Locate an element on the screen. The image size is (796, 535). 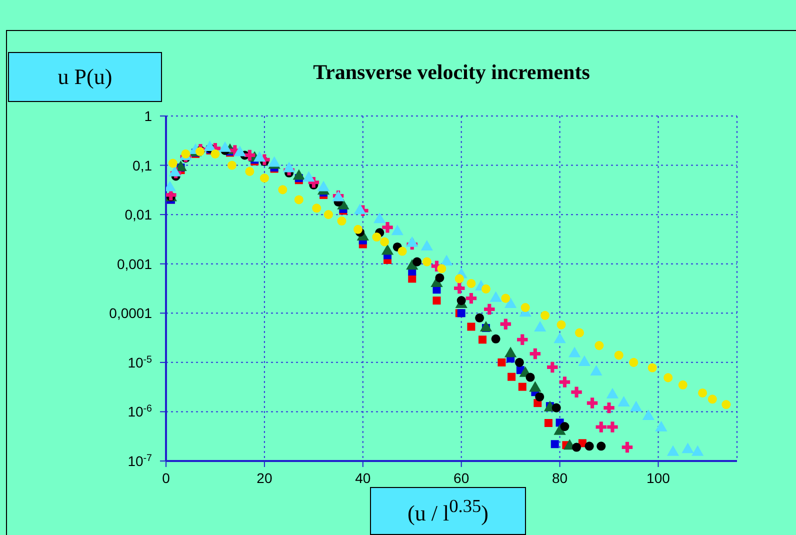
y-tick-label: 0,001 is located at coordinates (134, 264).